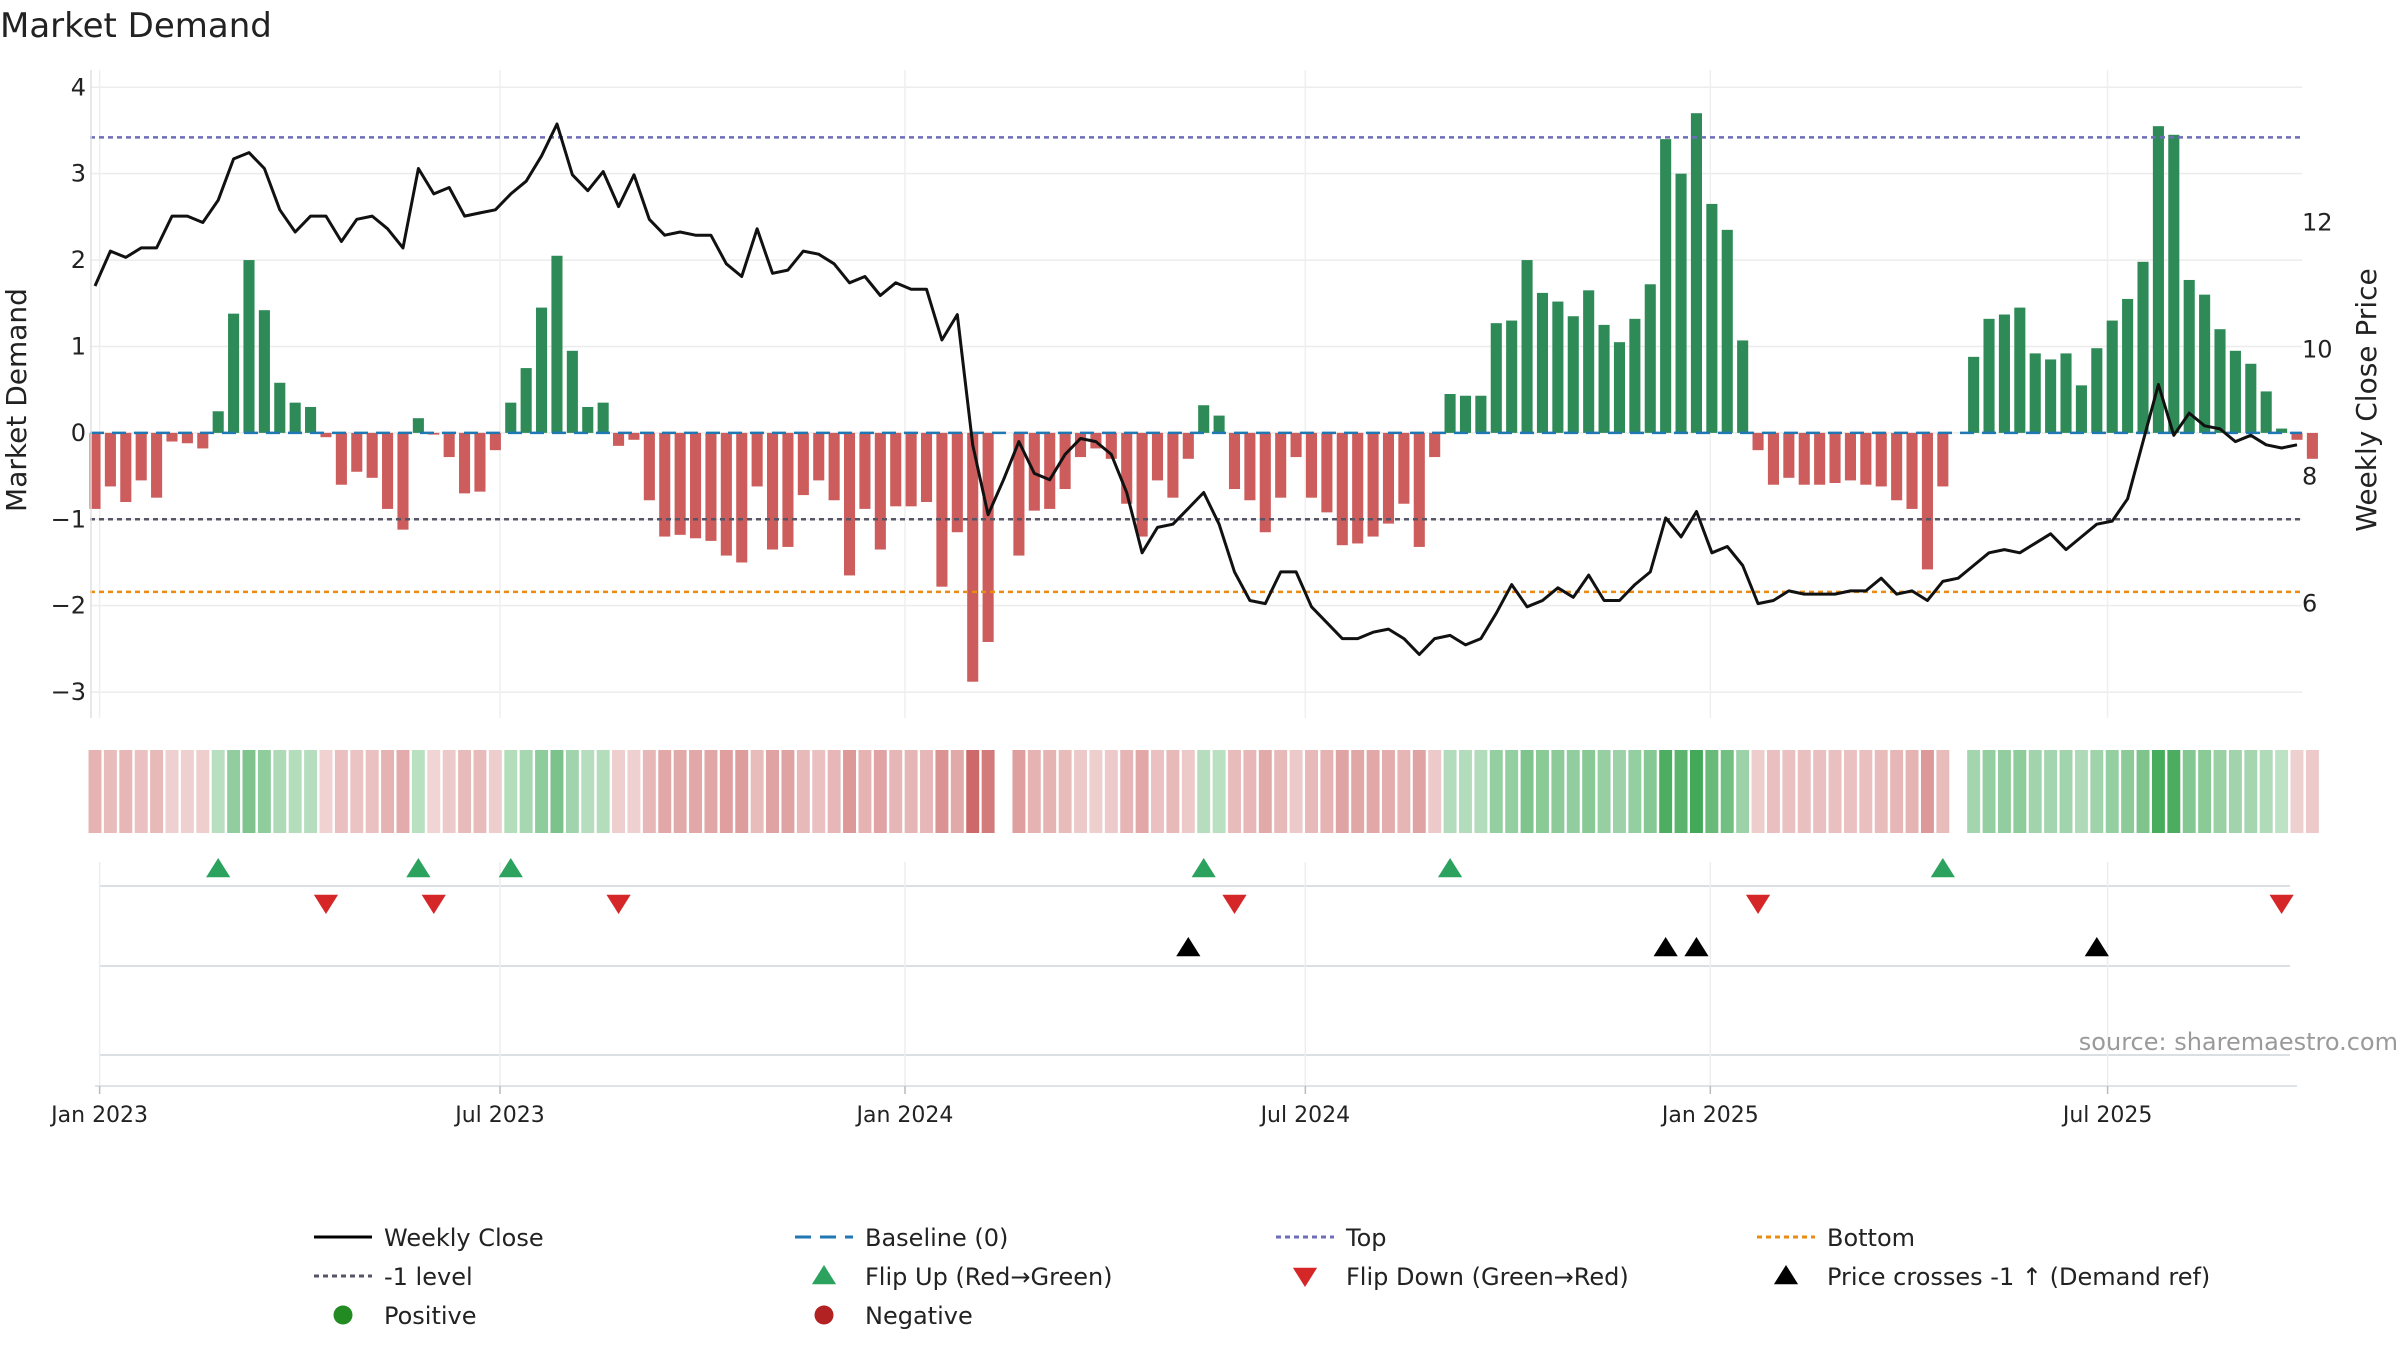 Image resolution: width=2400 pixels, height=1350 pixels. What do you see at coordinates (98, 1115) in the screenshot?
I see `x-tick-label: Jan 2023` at bounding box center [98, 1115].